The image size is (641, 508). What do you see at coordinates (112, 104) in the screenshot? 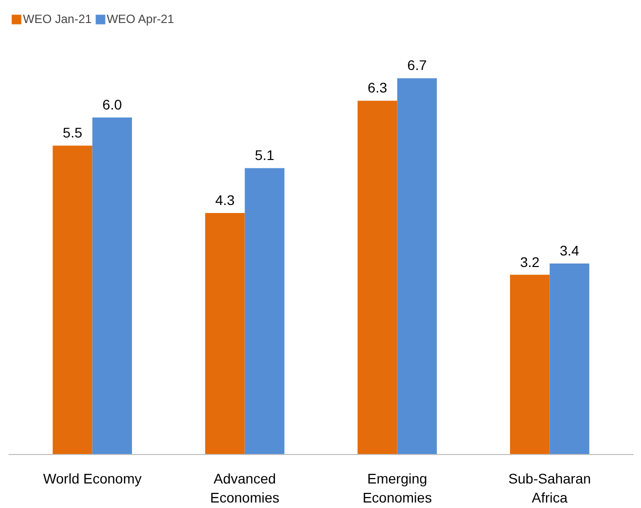
I see `data-label: 6.0` at bounding box center [112, 104].